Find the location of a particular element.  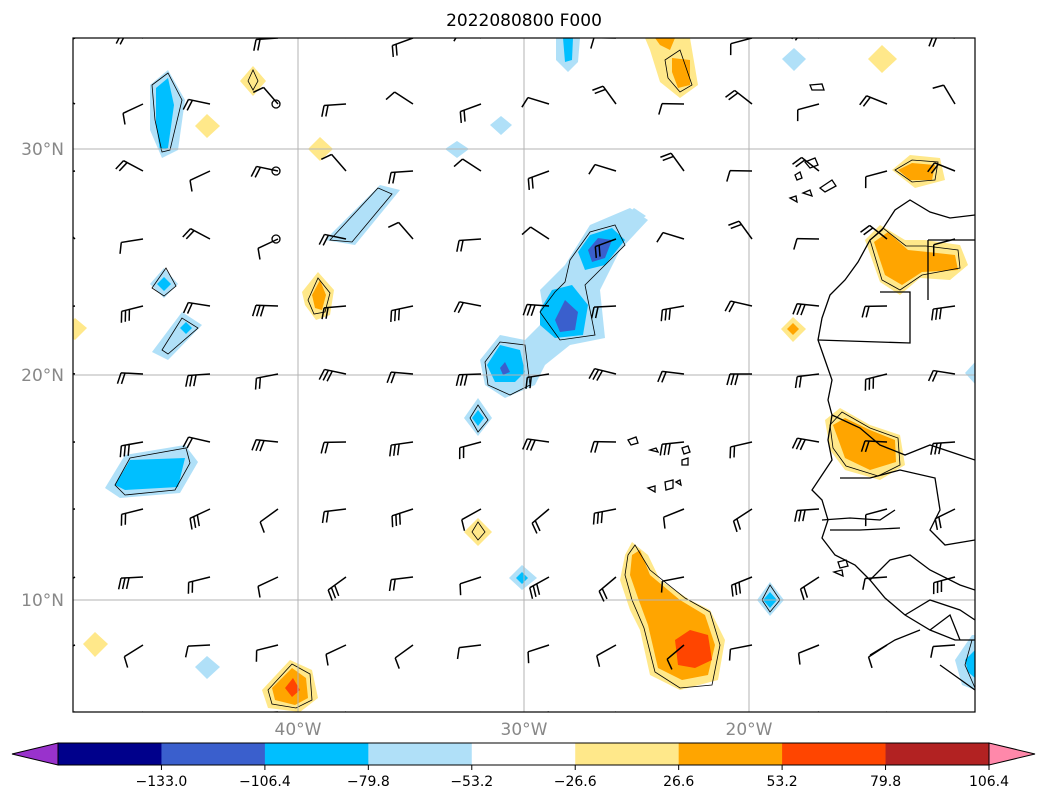

colorbar-tick-label: 79.8 is located at coordinates (885, 782).